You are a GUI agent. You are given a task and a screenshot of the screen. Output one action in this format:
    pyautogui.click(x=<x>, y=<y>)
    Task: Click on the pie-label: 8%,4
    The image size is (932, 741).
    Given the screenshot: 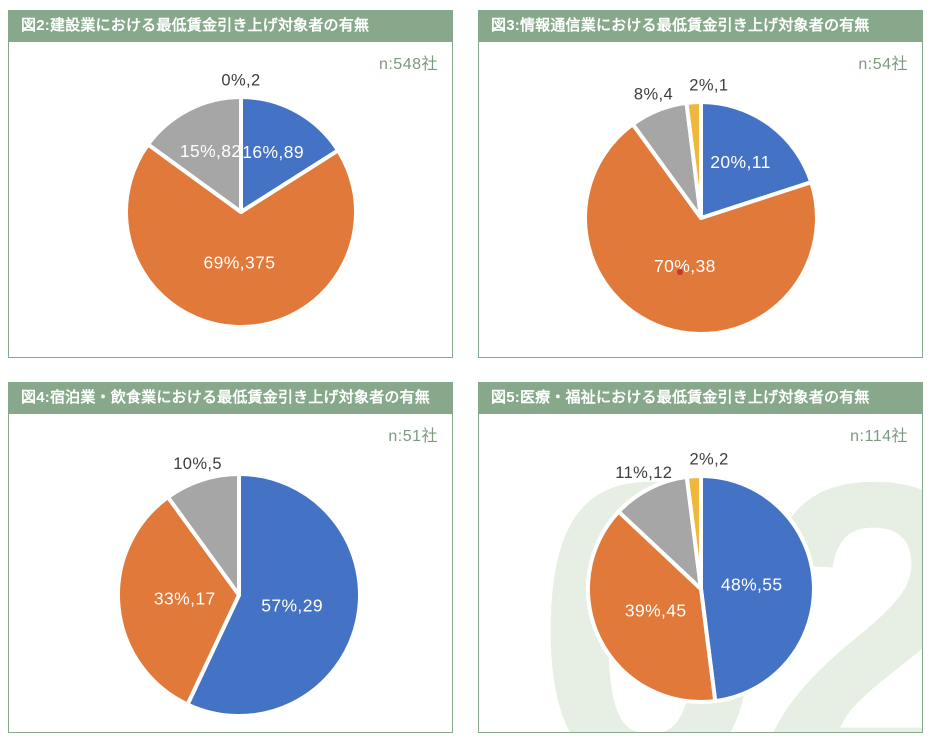 What is the action you would take?
    pyautogui.click(x=653, y=94)
    